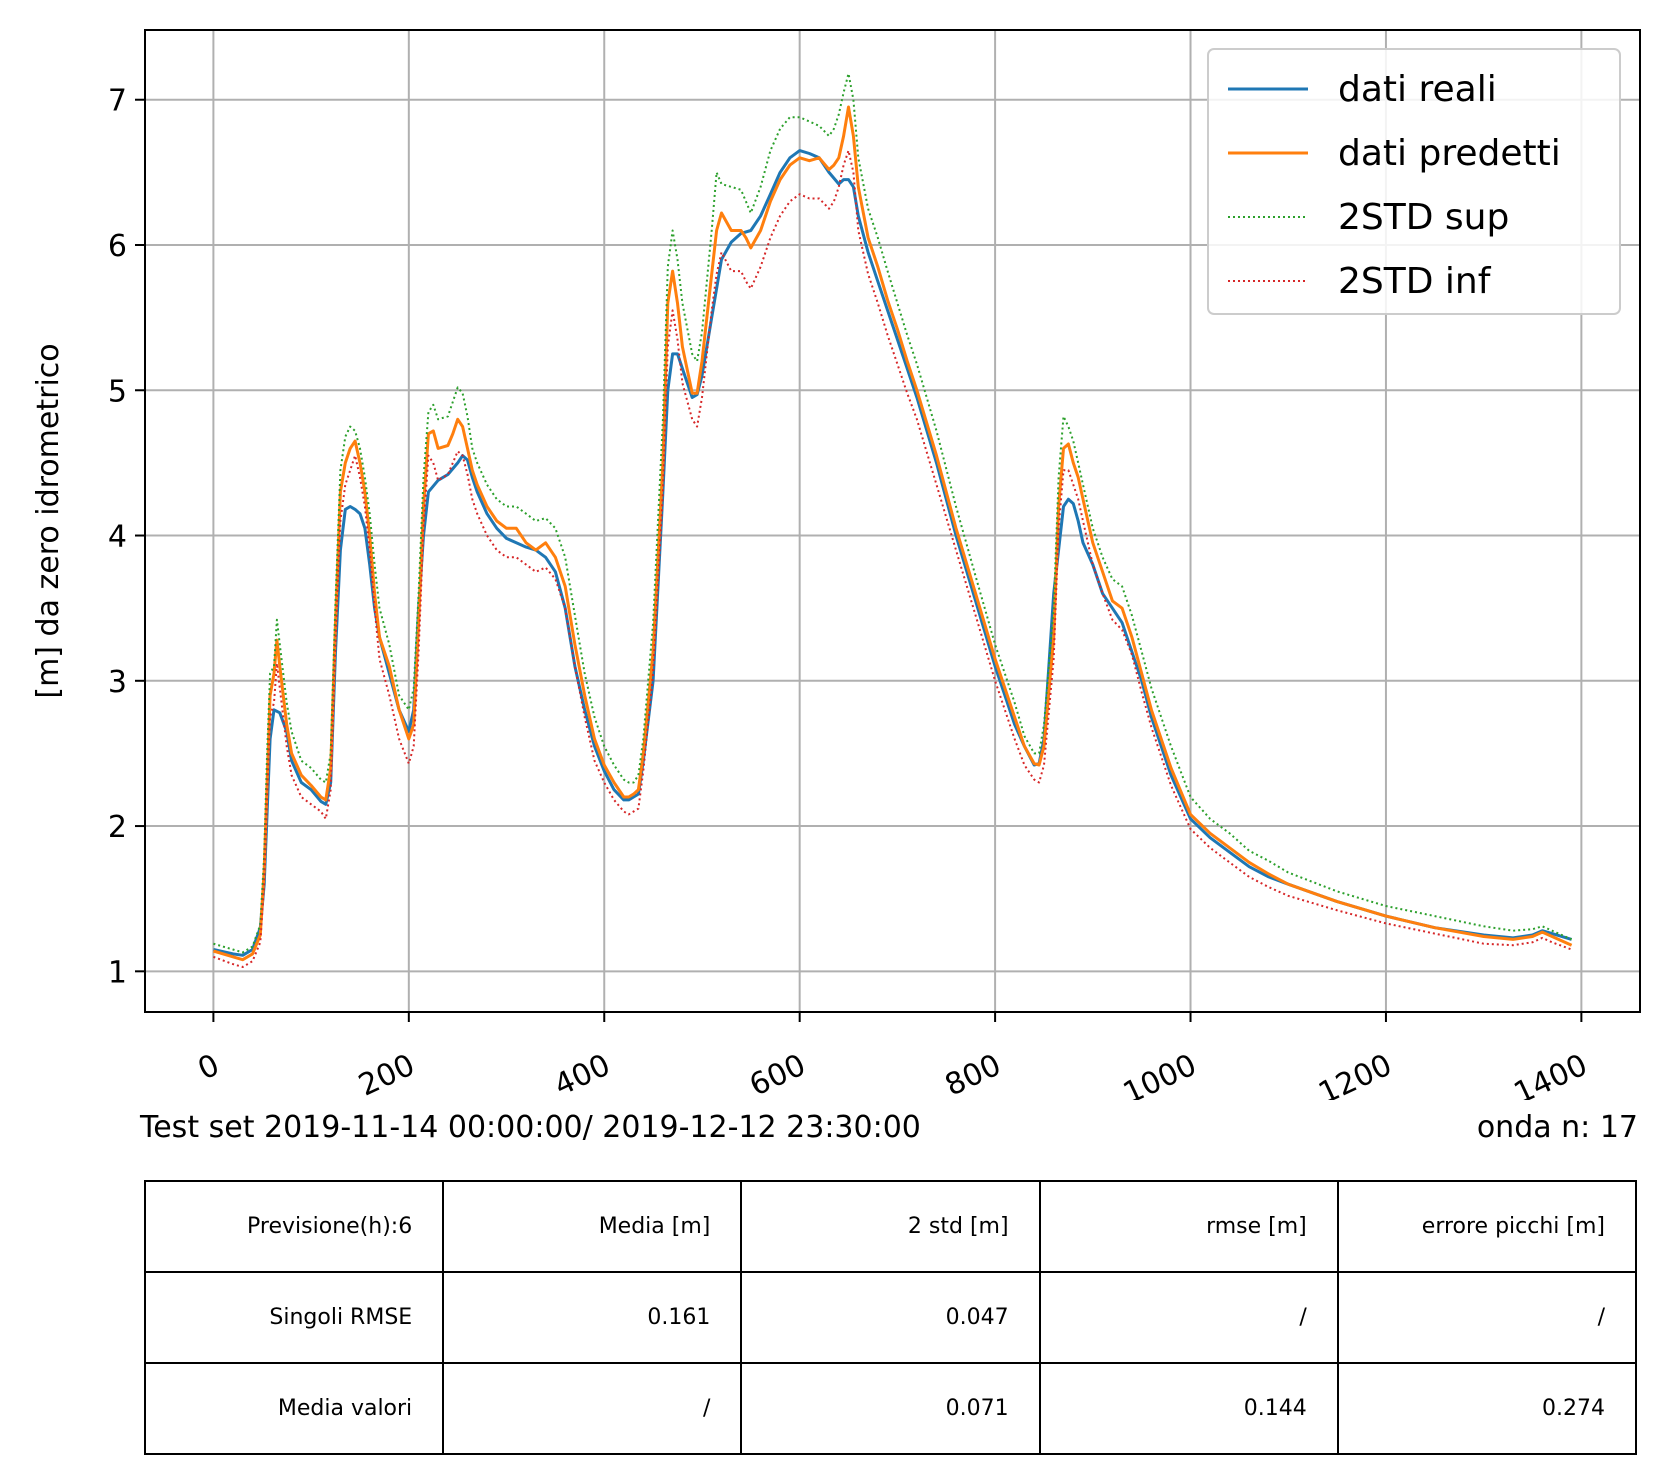  I want to click on y-tick-label: 3, so click(117, 682).